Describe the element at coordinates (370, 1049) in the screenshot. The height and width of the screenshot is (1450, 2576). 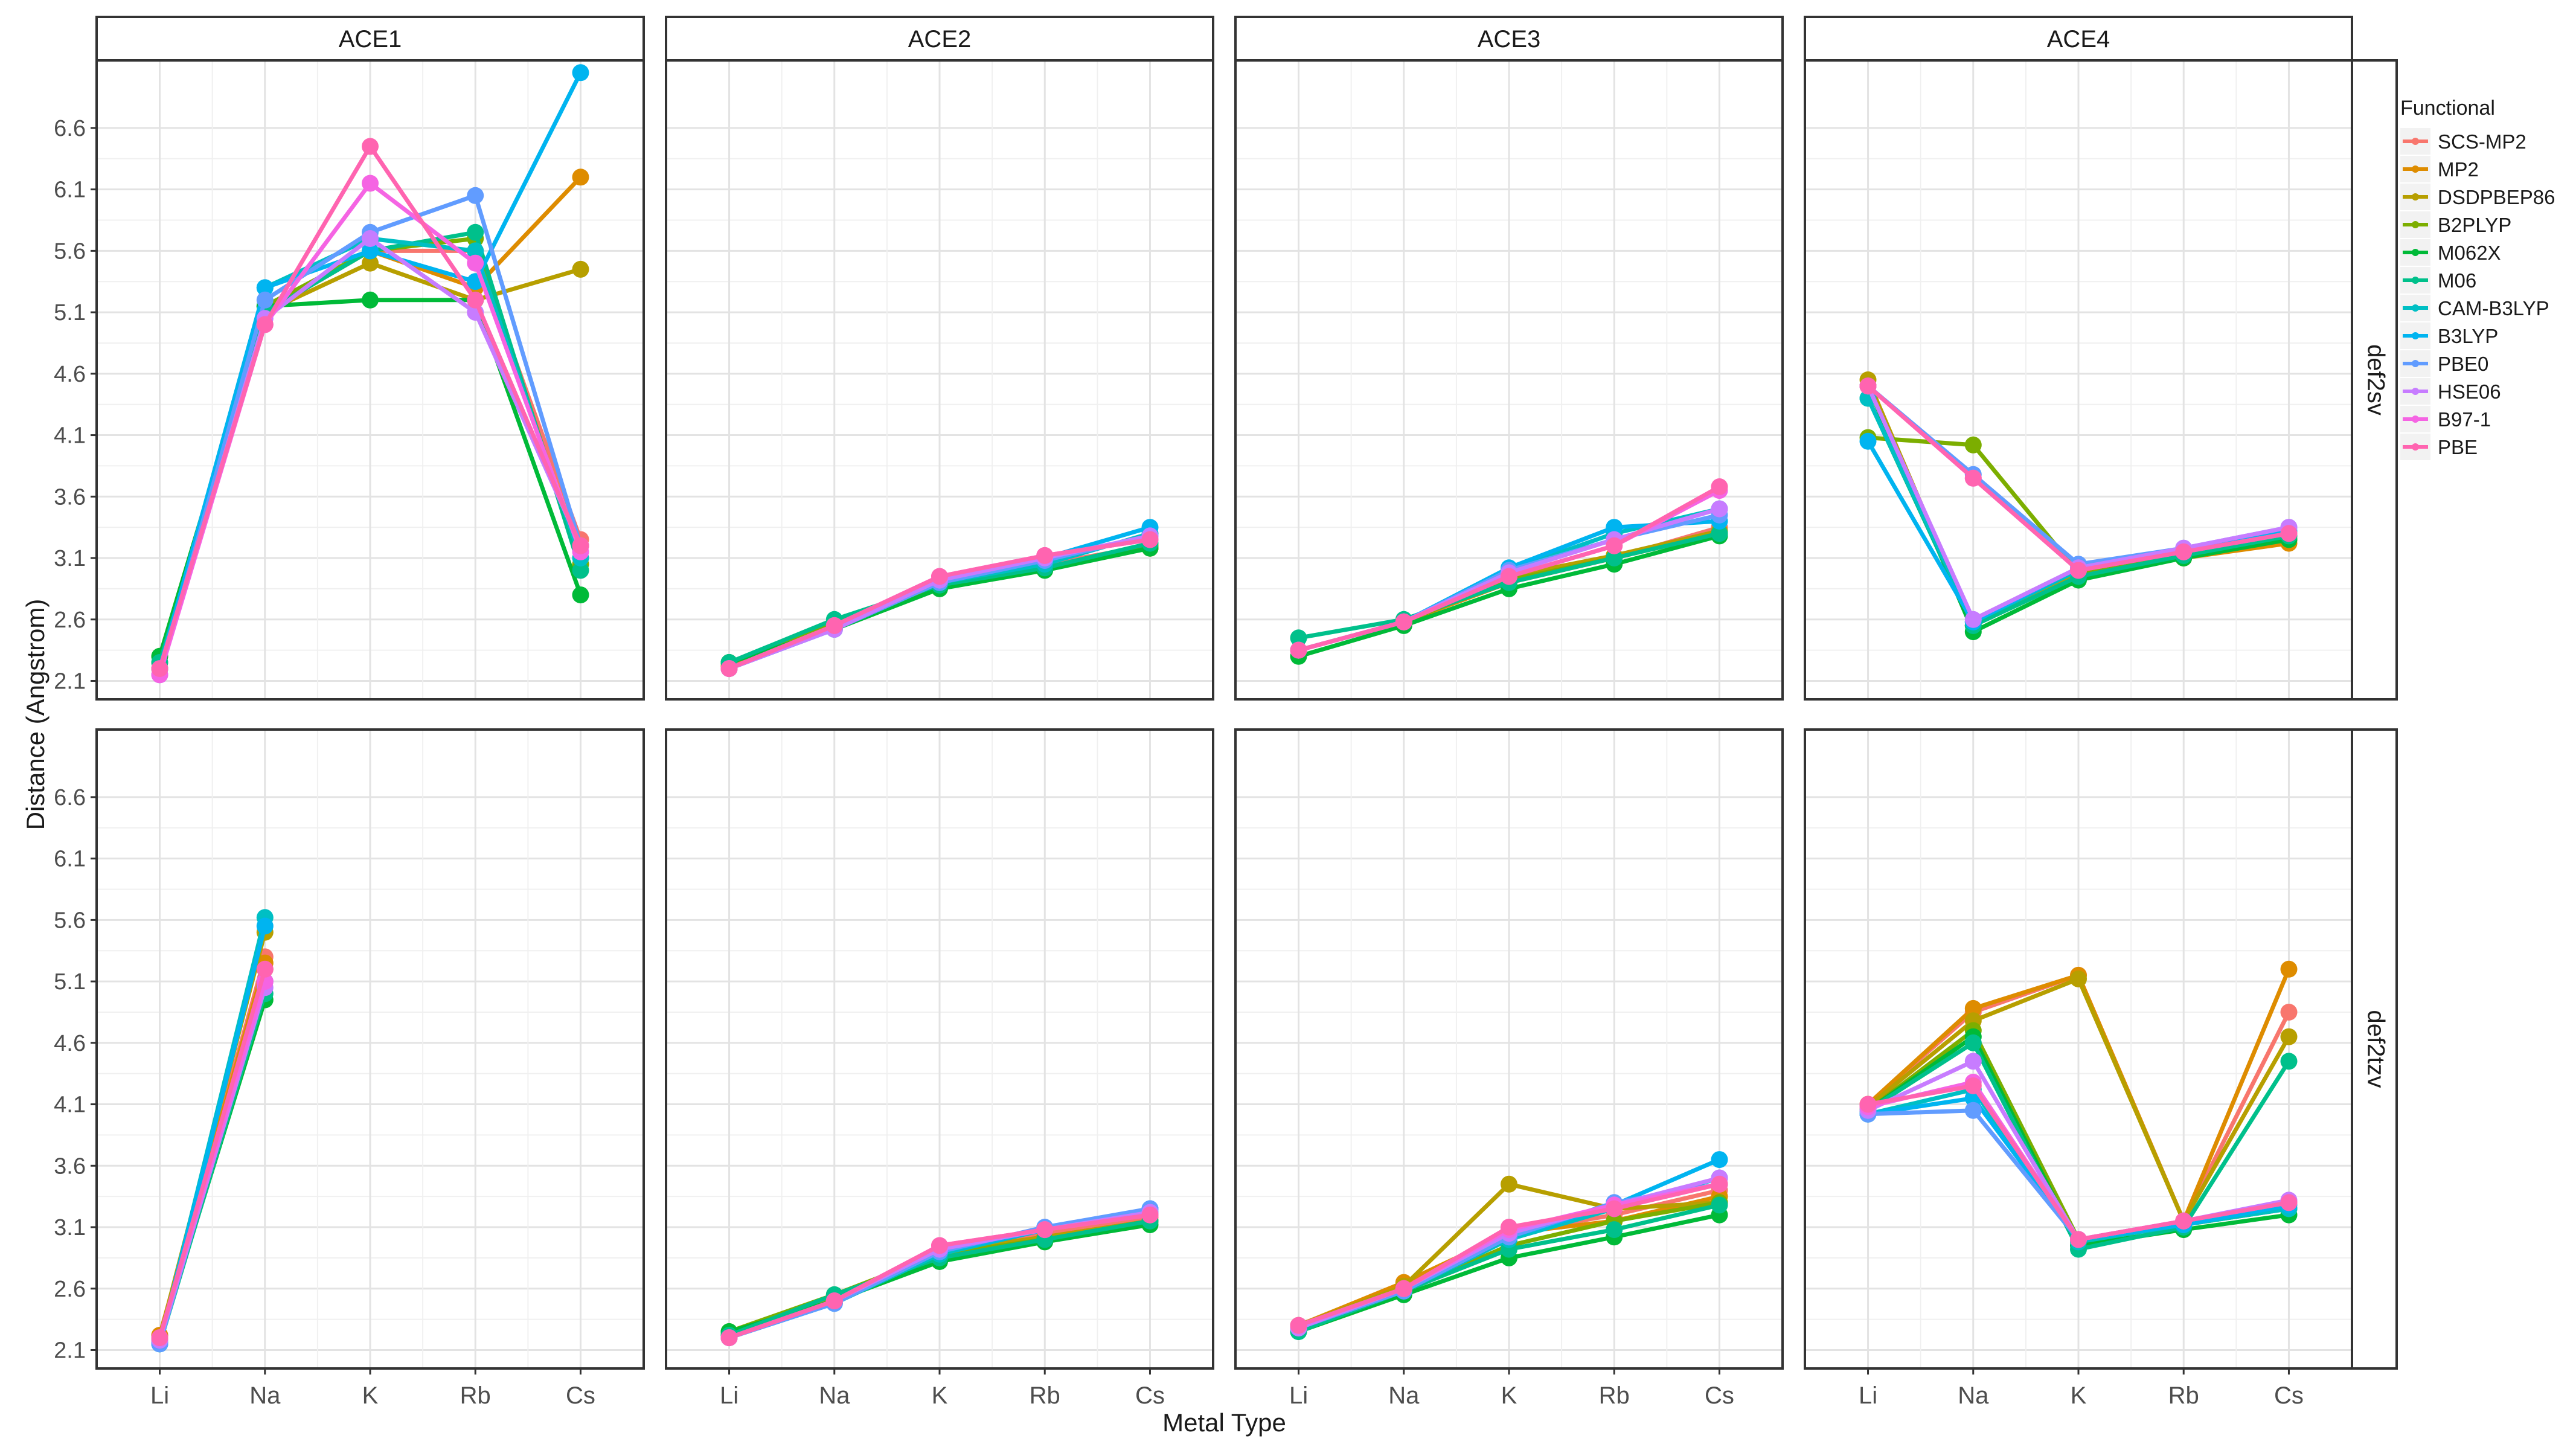
I see `panel-grid-ACE1-def2tzv` at that location.